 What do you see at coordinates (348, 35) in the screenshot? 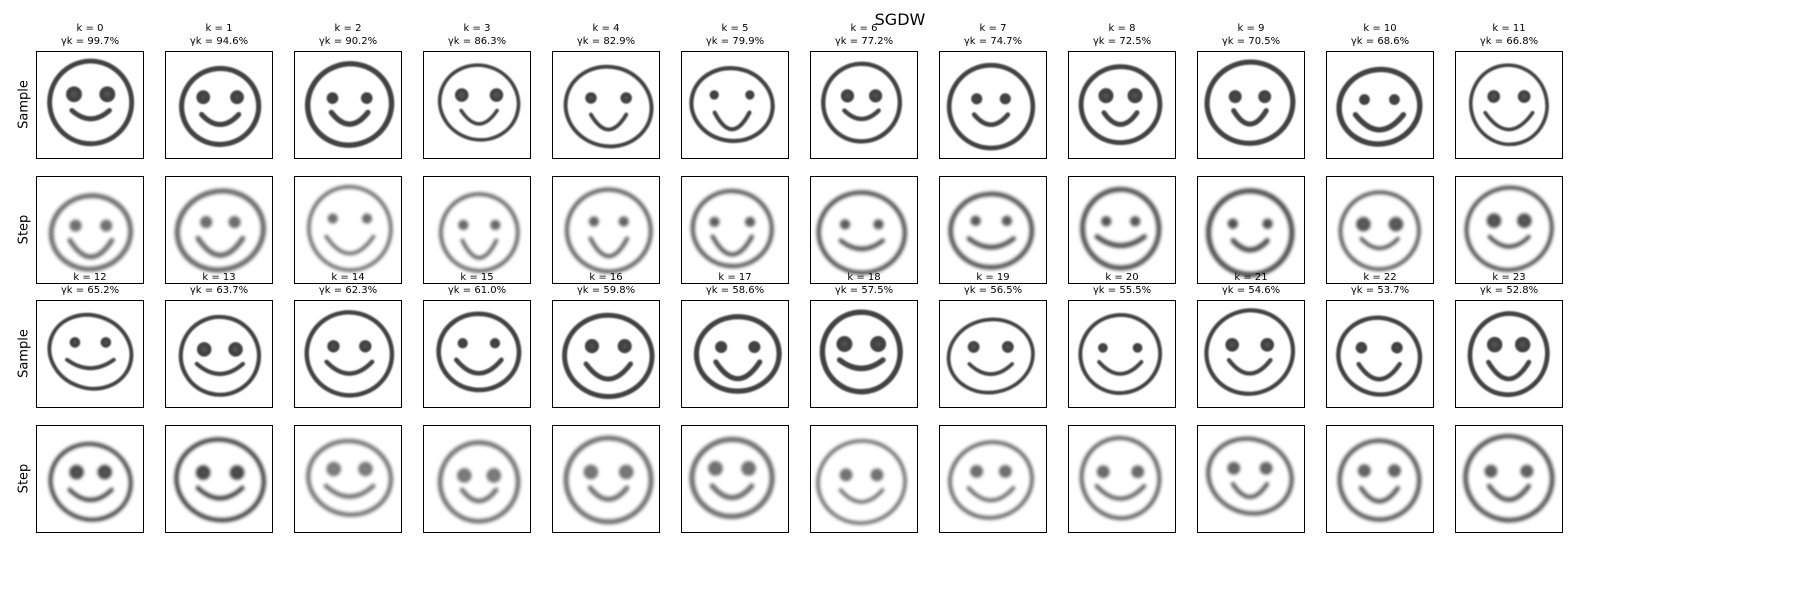
I see `column-title: k = 2 γk = 90.2%` at bounding box center [348, 35].